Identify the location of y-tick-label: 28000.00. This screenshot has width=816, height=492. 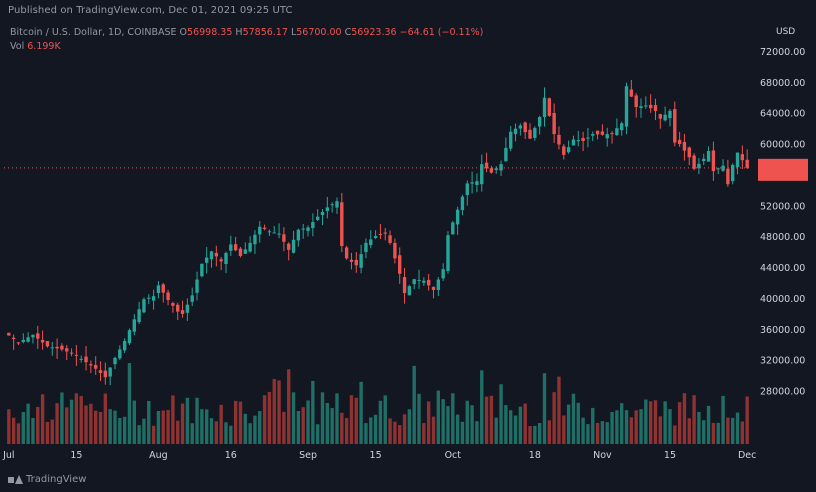
(782, 392).